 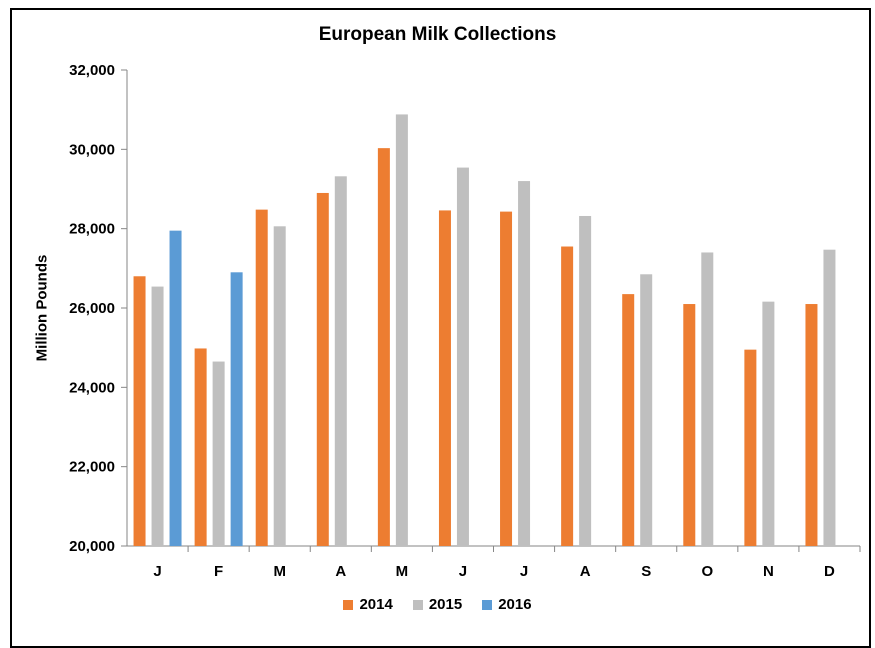 I want to click on legend-item-2015: 2015, so click(x=437, y=604).